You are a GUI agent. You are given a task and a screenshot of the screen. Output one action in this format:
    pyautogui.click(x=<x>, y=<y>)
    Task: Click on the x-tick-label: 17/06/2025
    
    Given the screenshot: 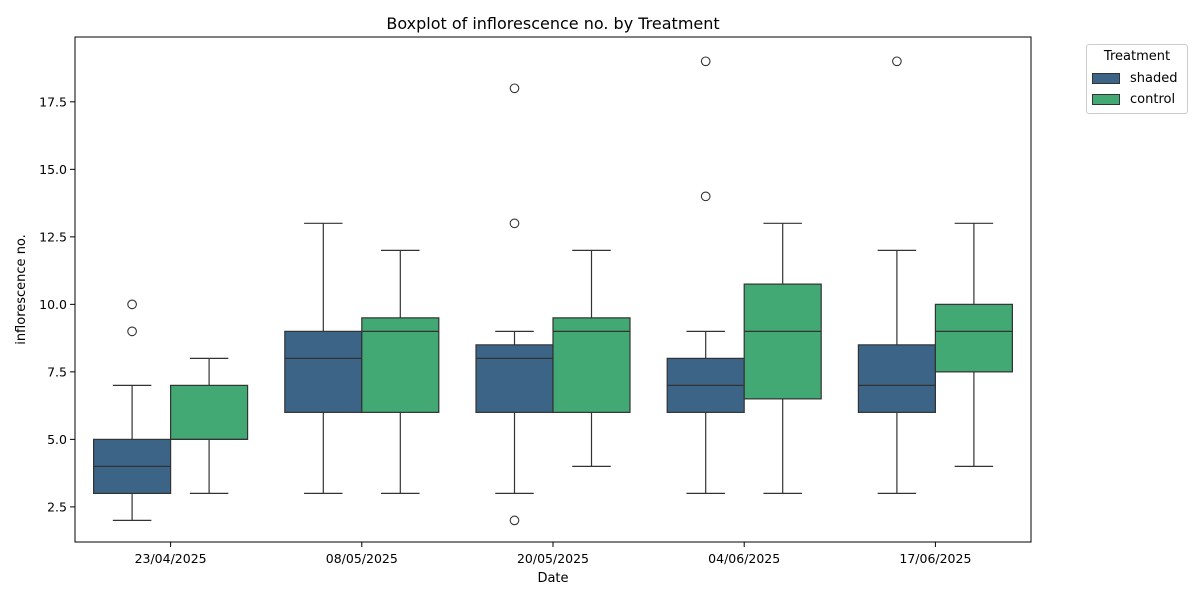 What is the action you would take?
    pyautogui.click(x=935, y=558)
    